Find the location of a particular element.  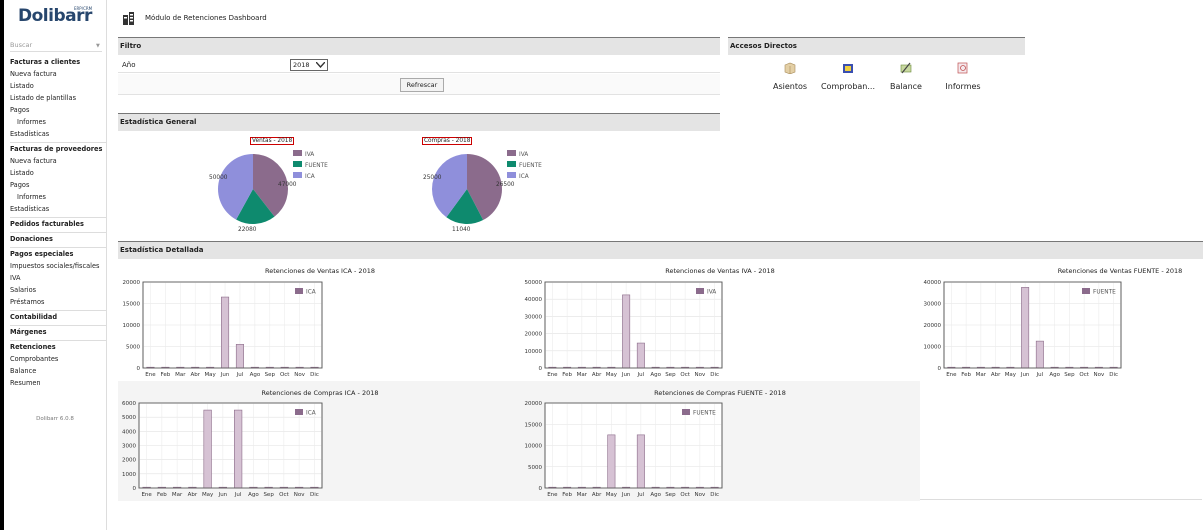

menu-item-10: Pagos is located at coordinates (20, 185).